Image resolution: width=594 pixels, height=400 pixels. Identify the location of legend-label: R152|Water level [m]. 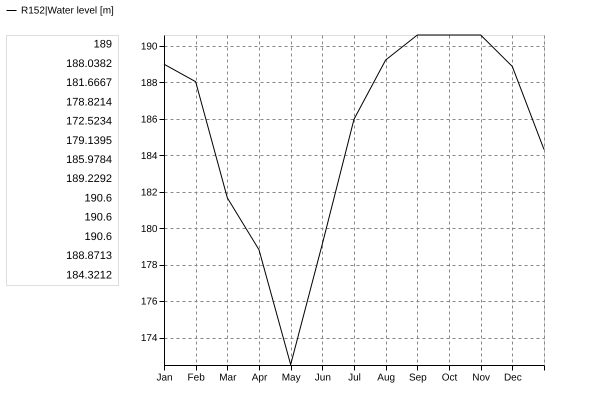
(67, 11).